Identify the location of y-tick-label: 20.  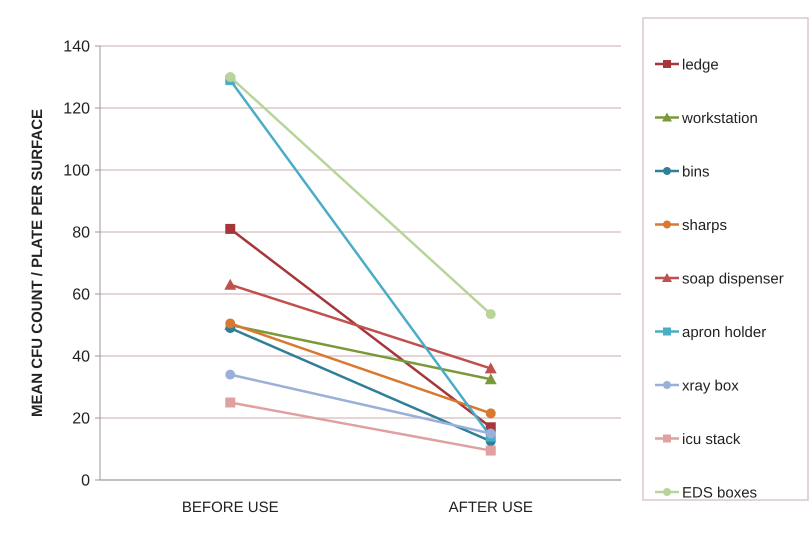
(81, 419).